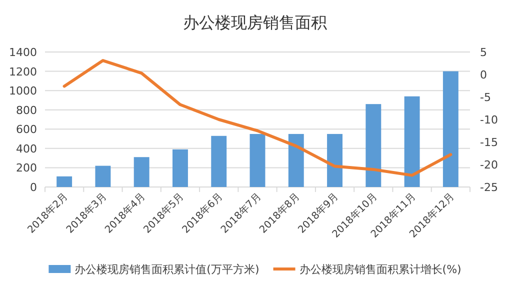  What do you see at coordinates (489, 142) in the screenshot?
I see `y2-tick-label: -15` at bounding box center [489, 142].